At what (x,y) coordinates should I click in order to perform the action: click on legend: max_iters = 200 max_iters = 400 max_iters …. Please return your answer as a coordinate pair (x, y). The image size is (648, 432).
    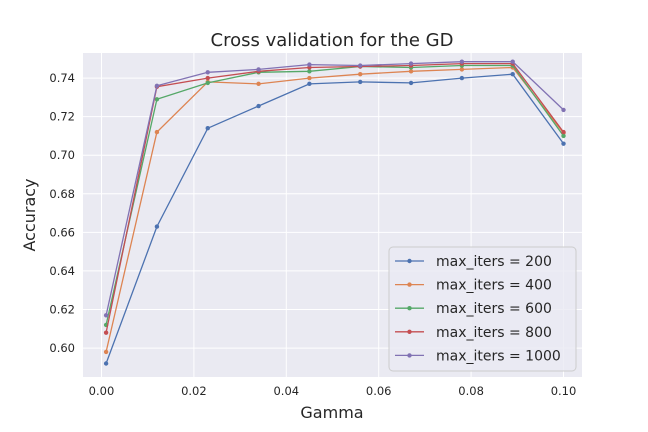
    Looking at the image, I should click on (482, 309).